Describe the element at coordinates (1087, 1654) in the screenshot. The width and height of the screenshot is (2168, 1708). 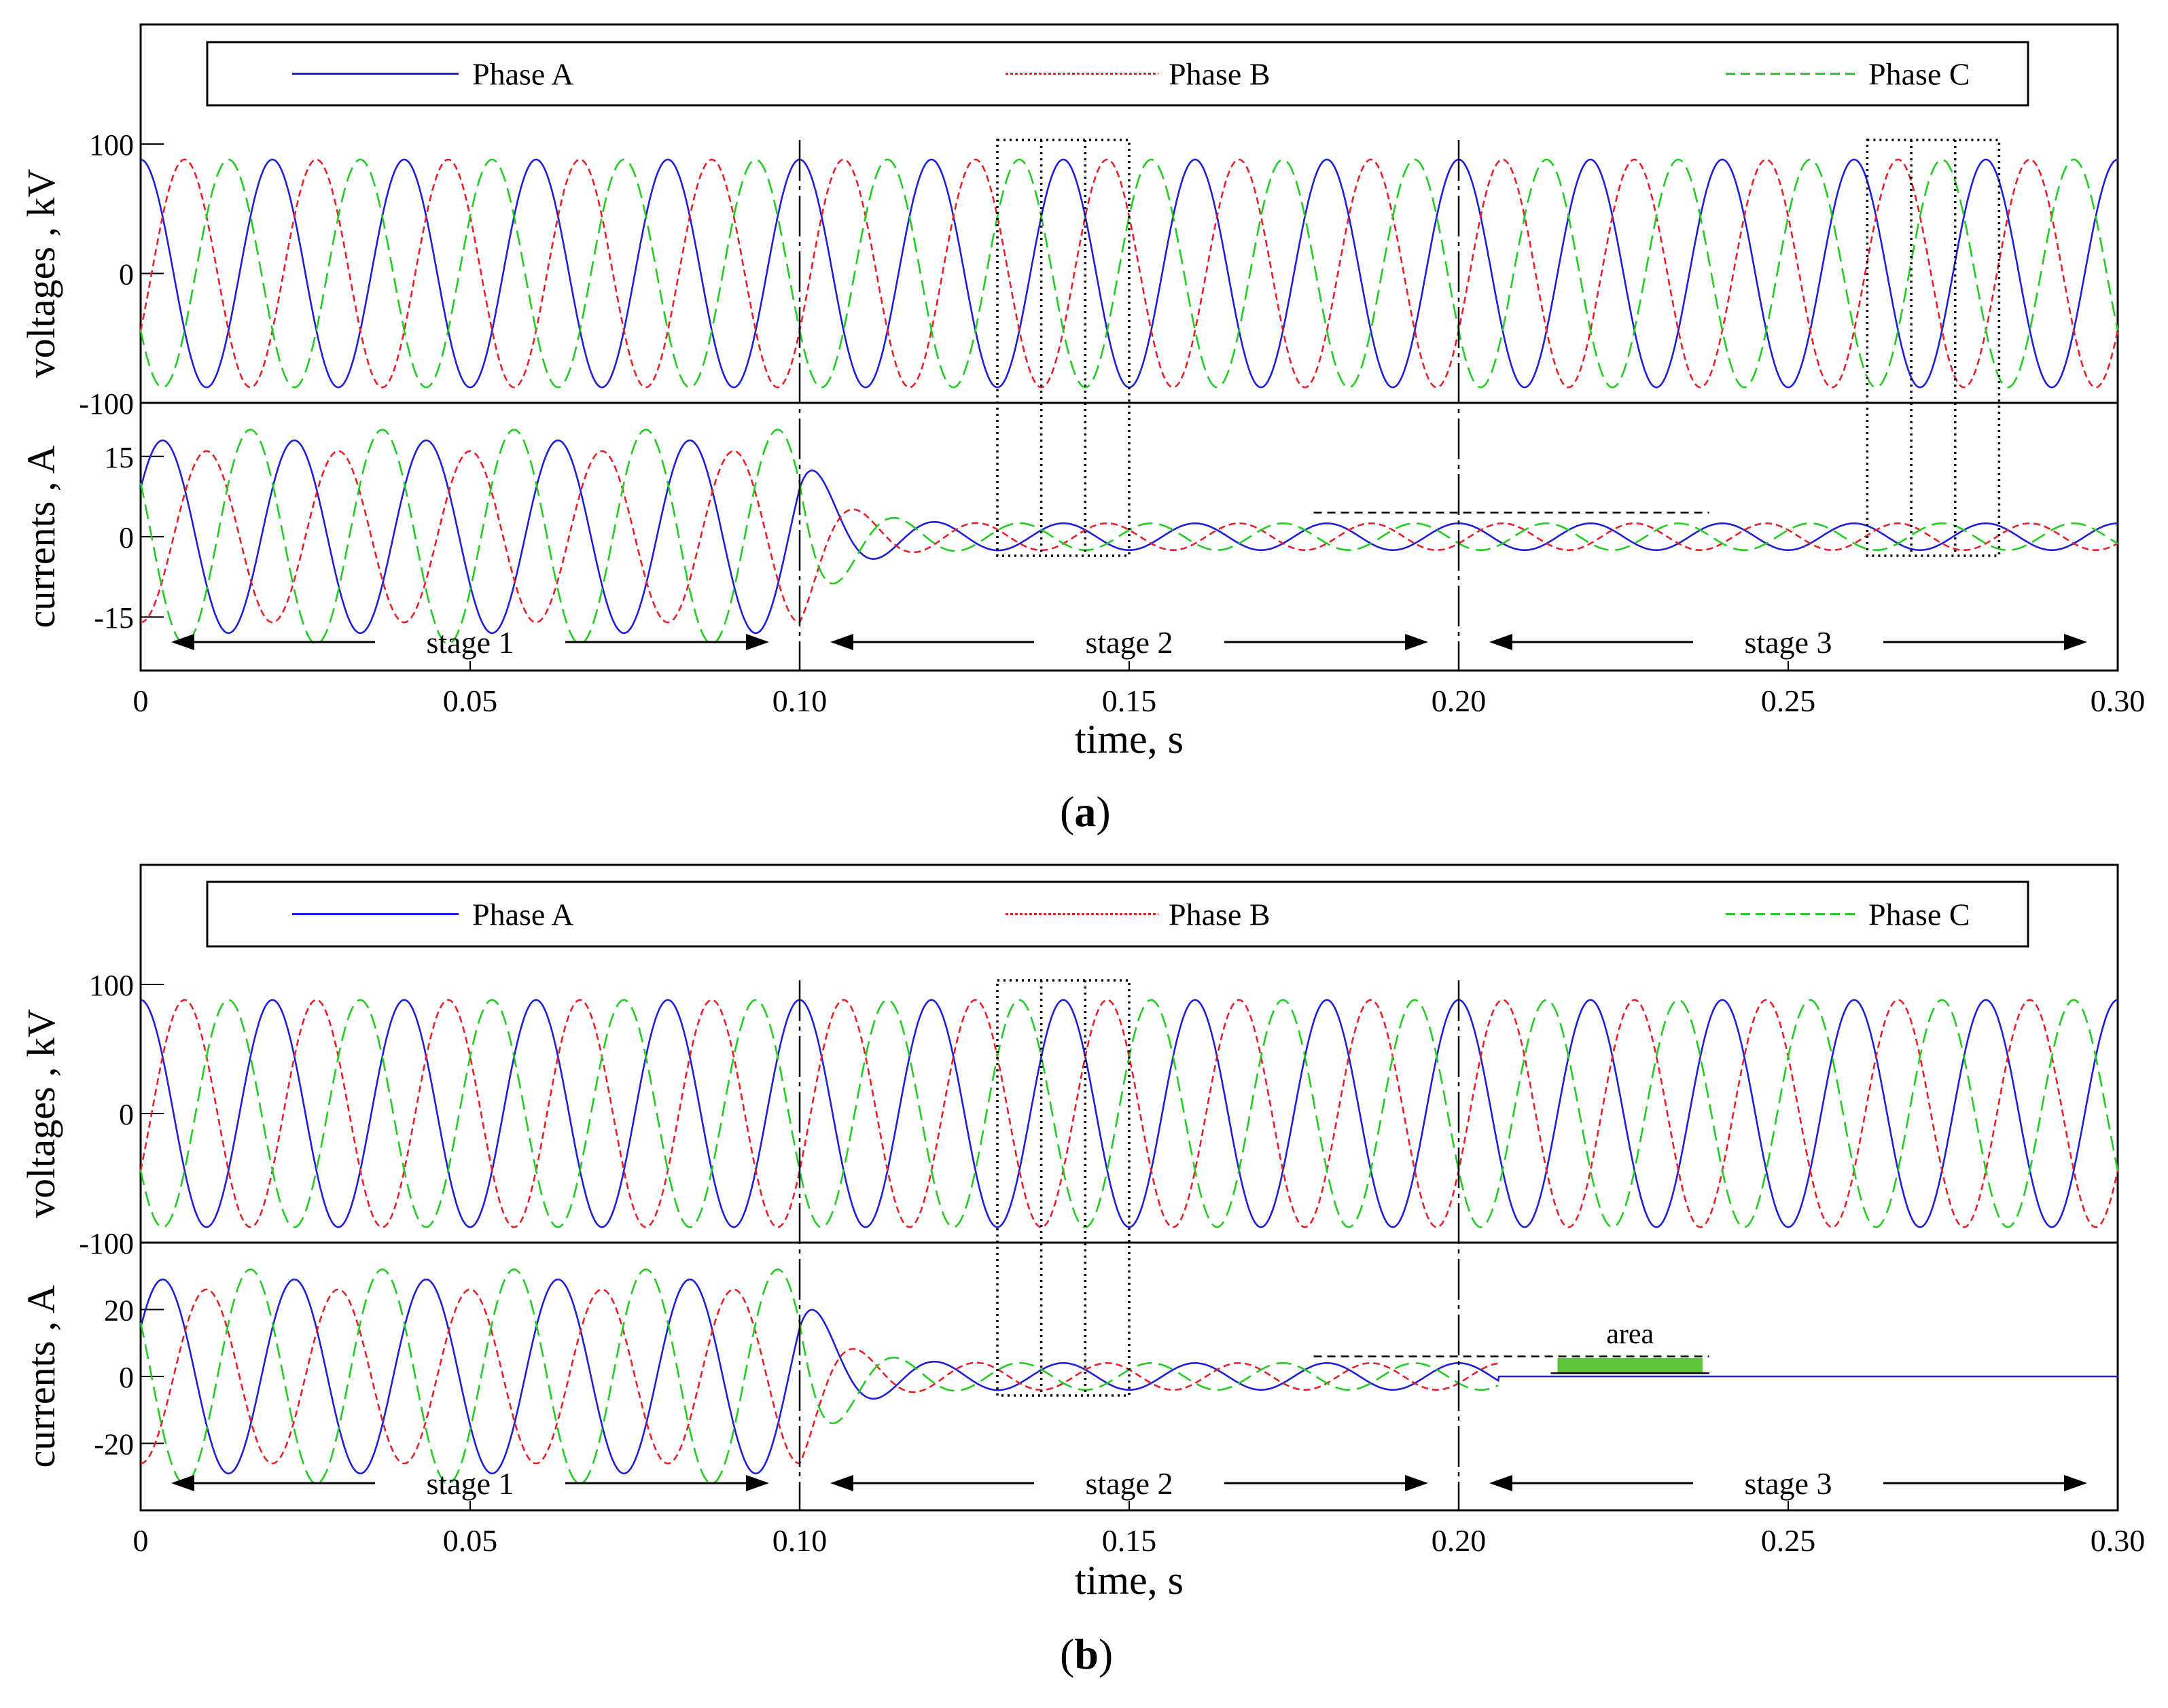
I see `panel-label-b: (b)` at that location.